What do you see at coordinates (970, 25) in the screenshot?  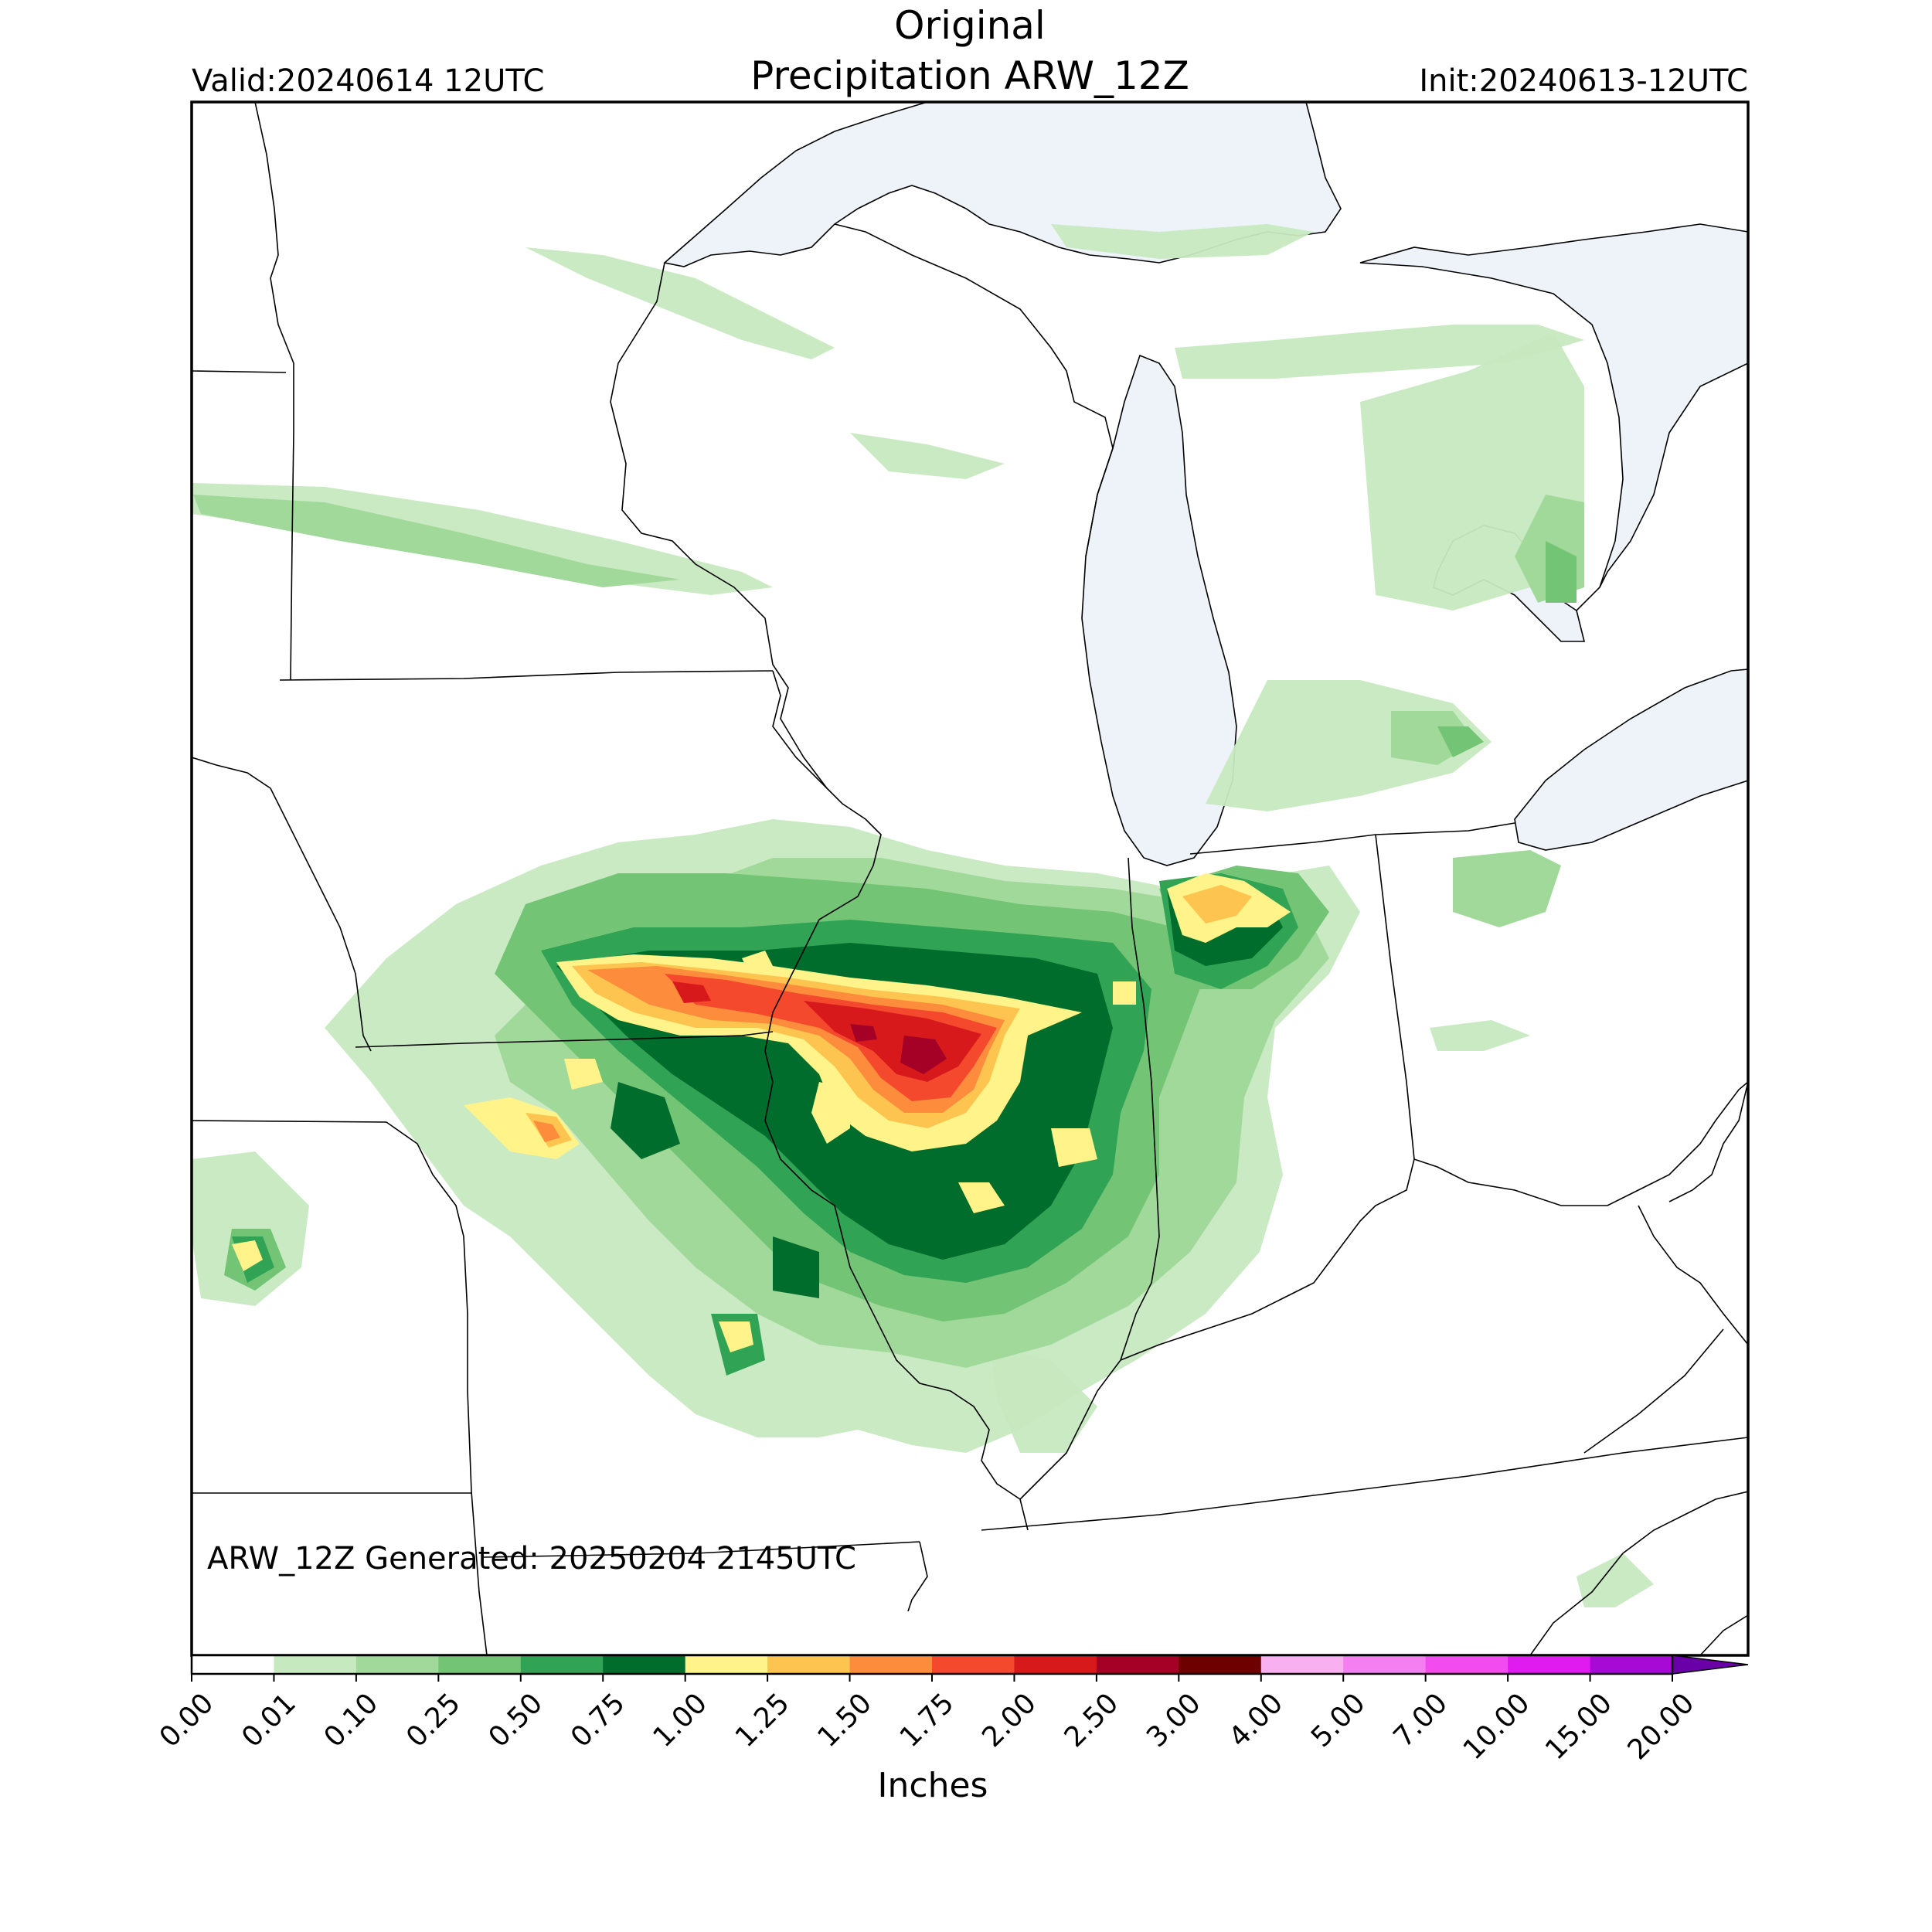 I see `figure-title-line1: Original` at bounding box center [970, 25].